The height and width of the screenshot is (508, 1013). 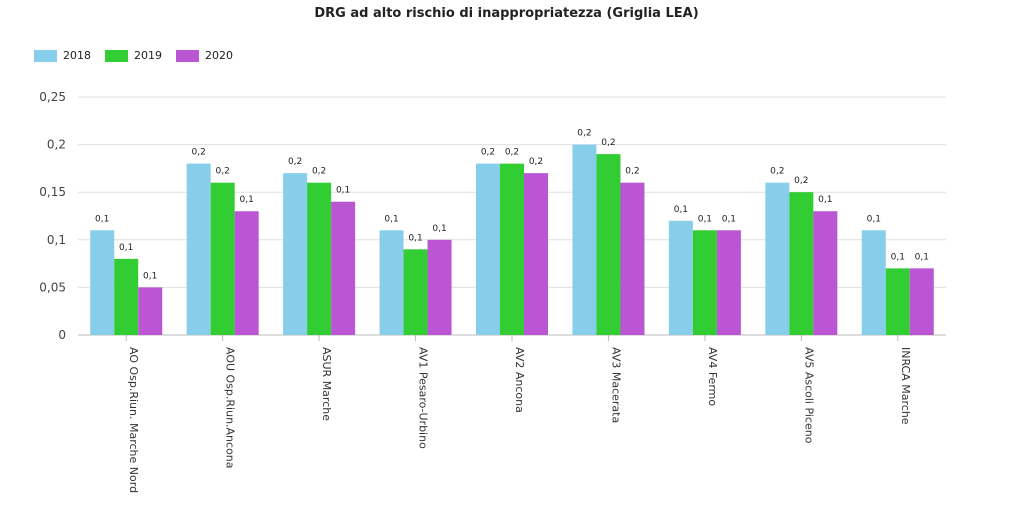 I want to click on x-tick-label: AO Osp.Riun. Marche Nord, so click(x=133, y=420).